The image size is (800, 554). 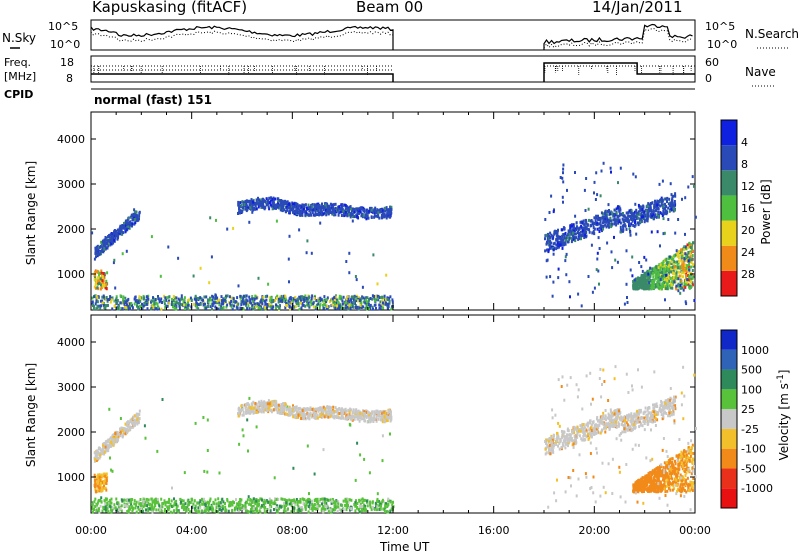 What do you see at coordinates (18, 94) in the screenshot?
I see `cpid-label: CPID` at bounding box center [18, 94].